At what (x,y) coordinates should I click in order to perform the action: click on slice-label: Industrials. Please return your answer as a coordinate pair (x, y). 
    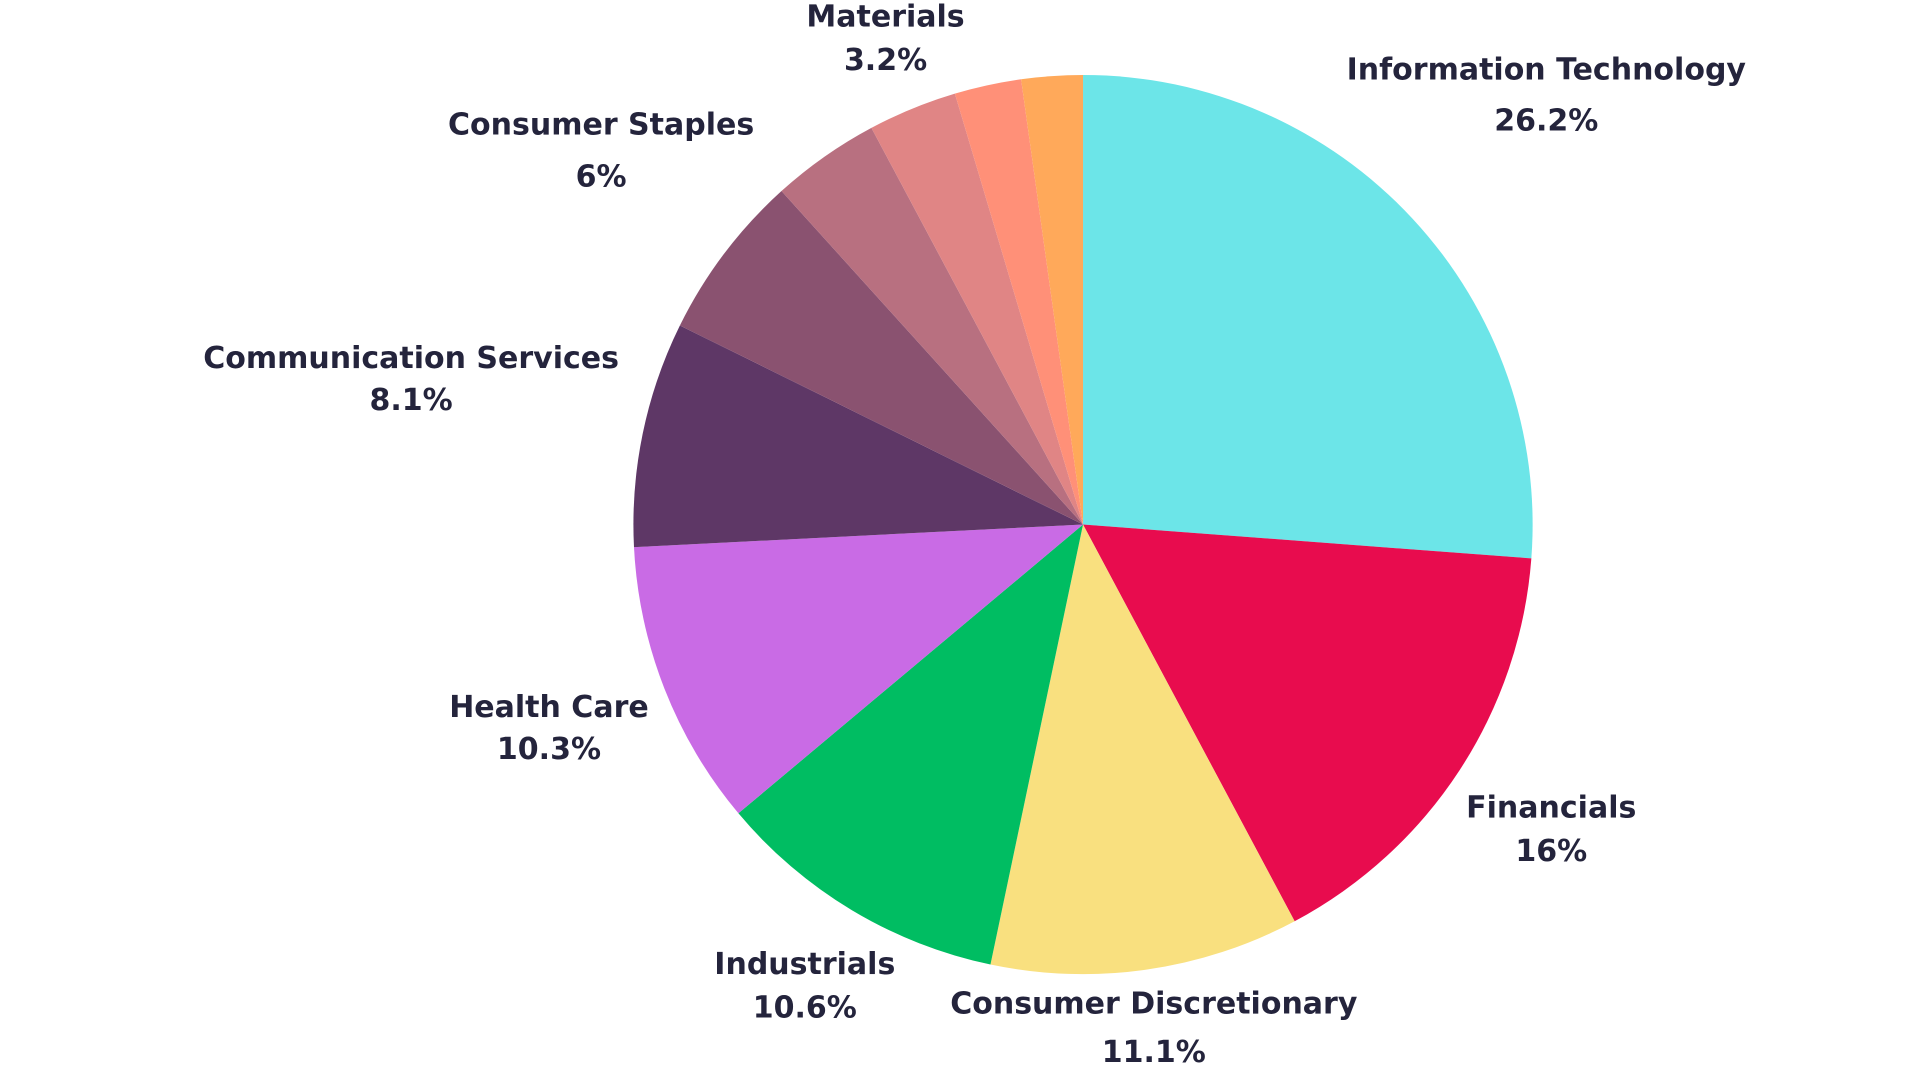
    Looking at the image, I should click on (804, 964).